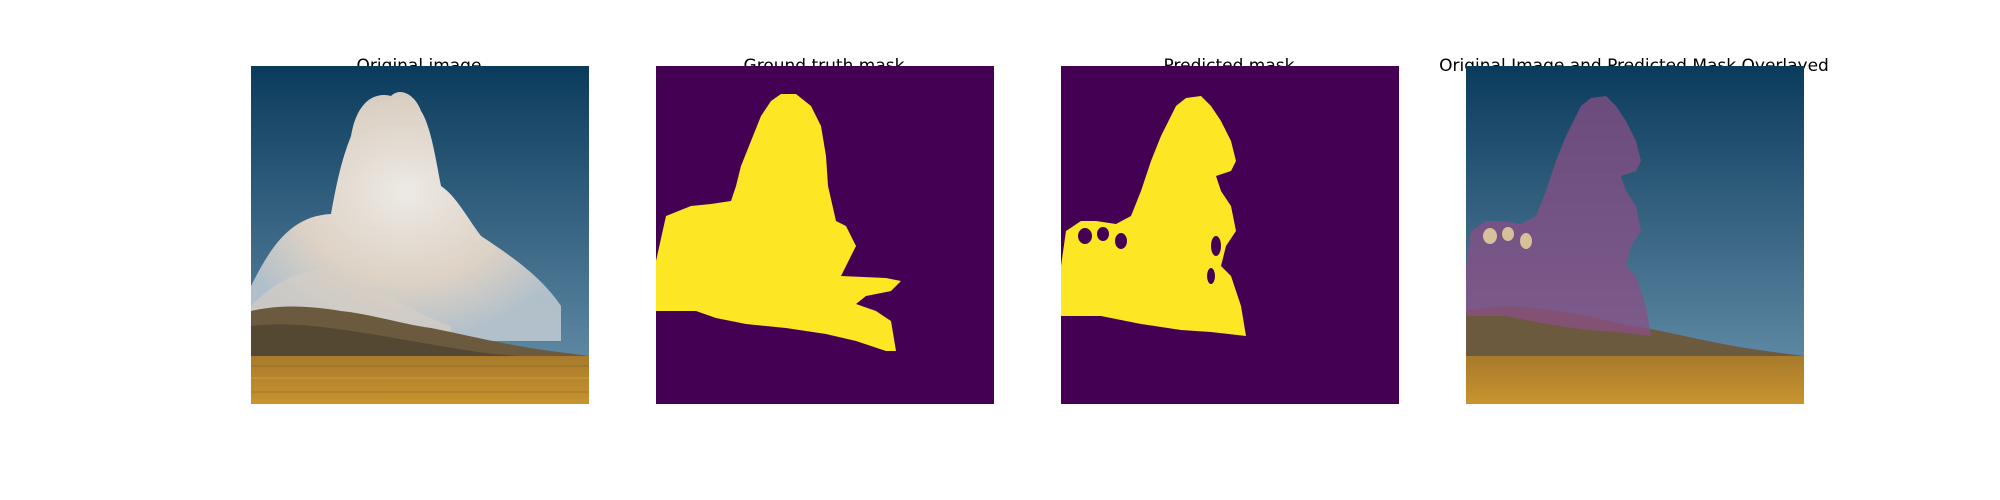 The height and width of the screenshot is (500, 2000). I want to click on overlay-image, so click(1635, 235).